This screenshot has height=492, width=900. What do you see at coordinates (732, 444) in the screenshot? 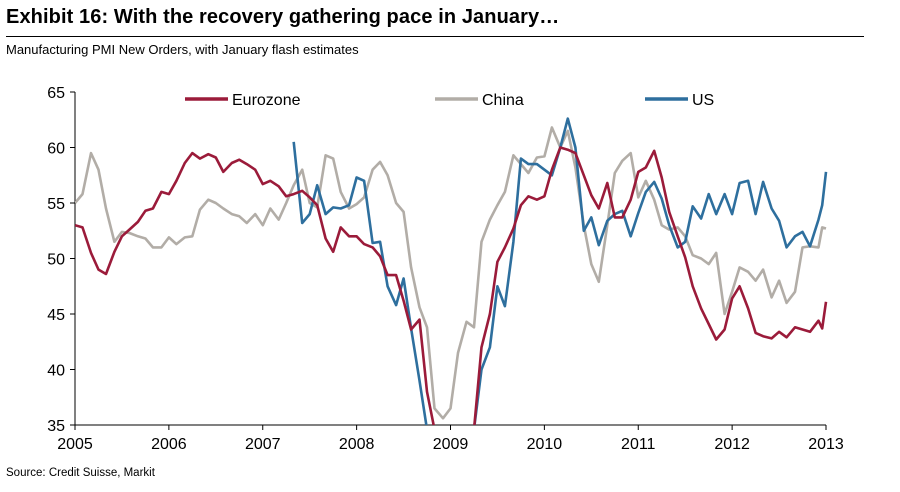
I see `x-tick-label: 2012` at bounding box center [732, 444].